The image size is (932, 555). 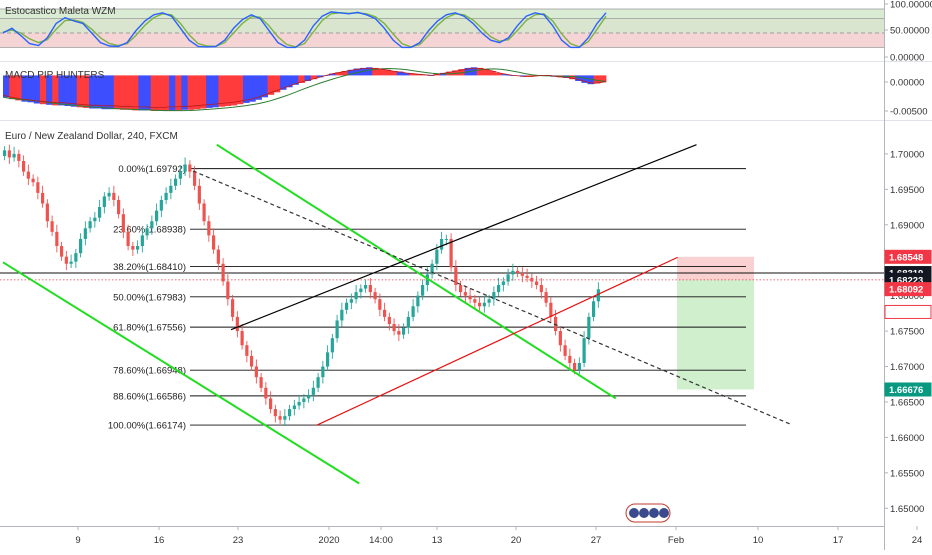 What do you see at coordinates (437, 540) in the screenshot?
I see `time-tick-label: 13` at bounding box center [437, 540].